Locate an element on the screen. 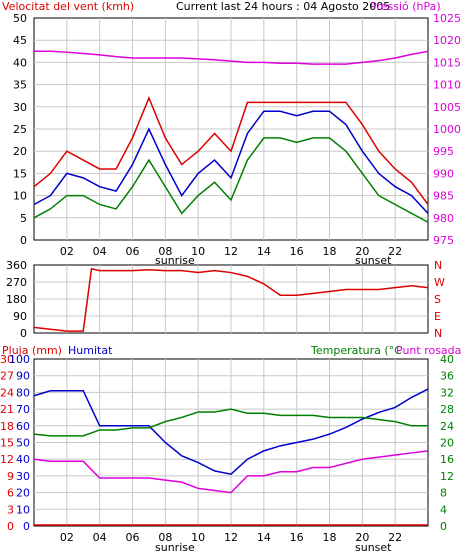  humidity-tick: 10 is located at coordinates (23, 509).